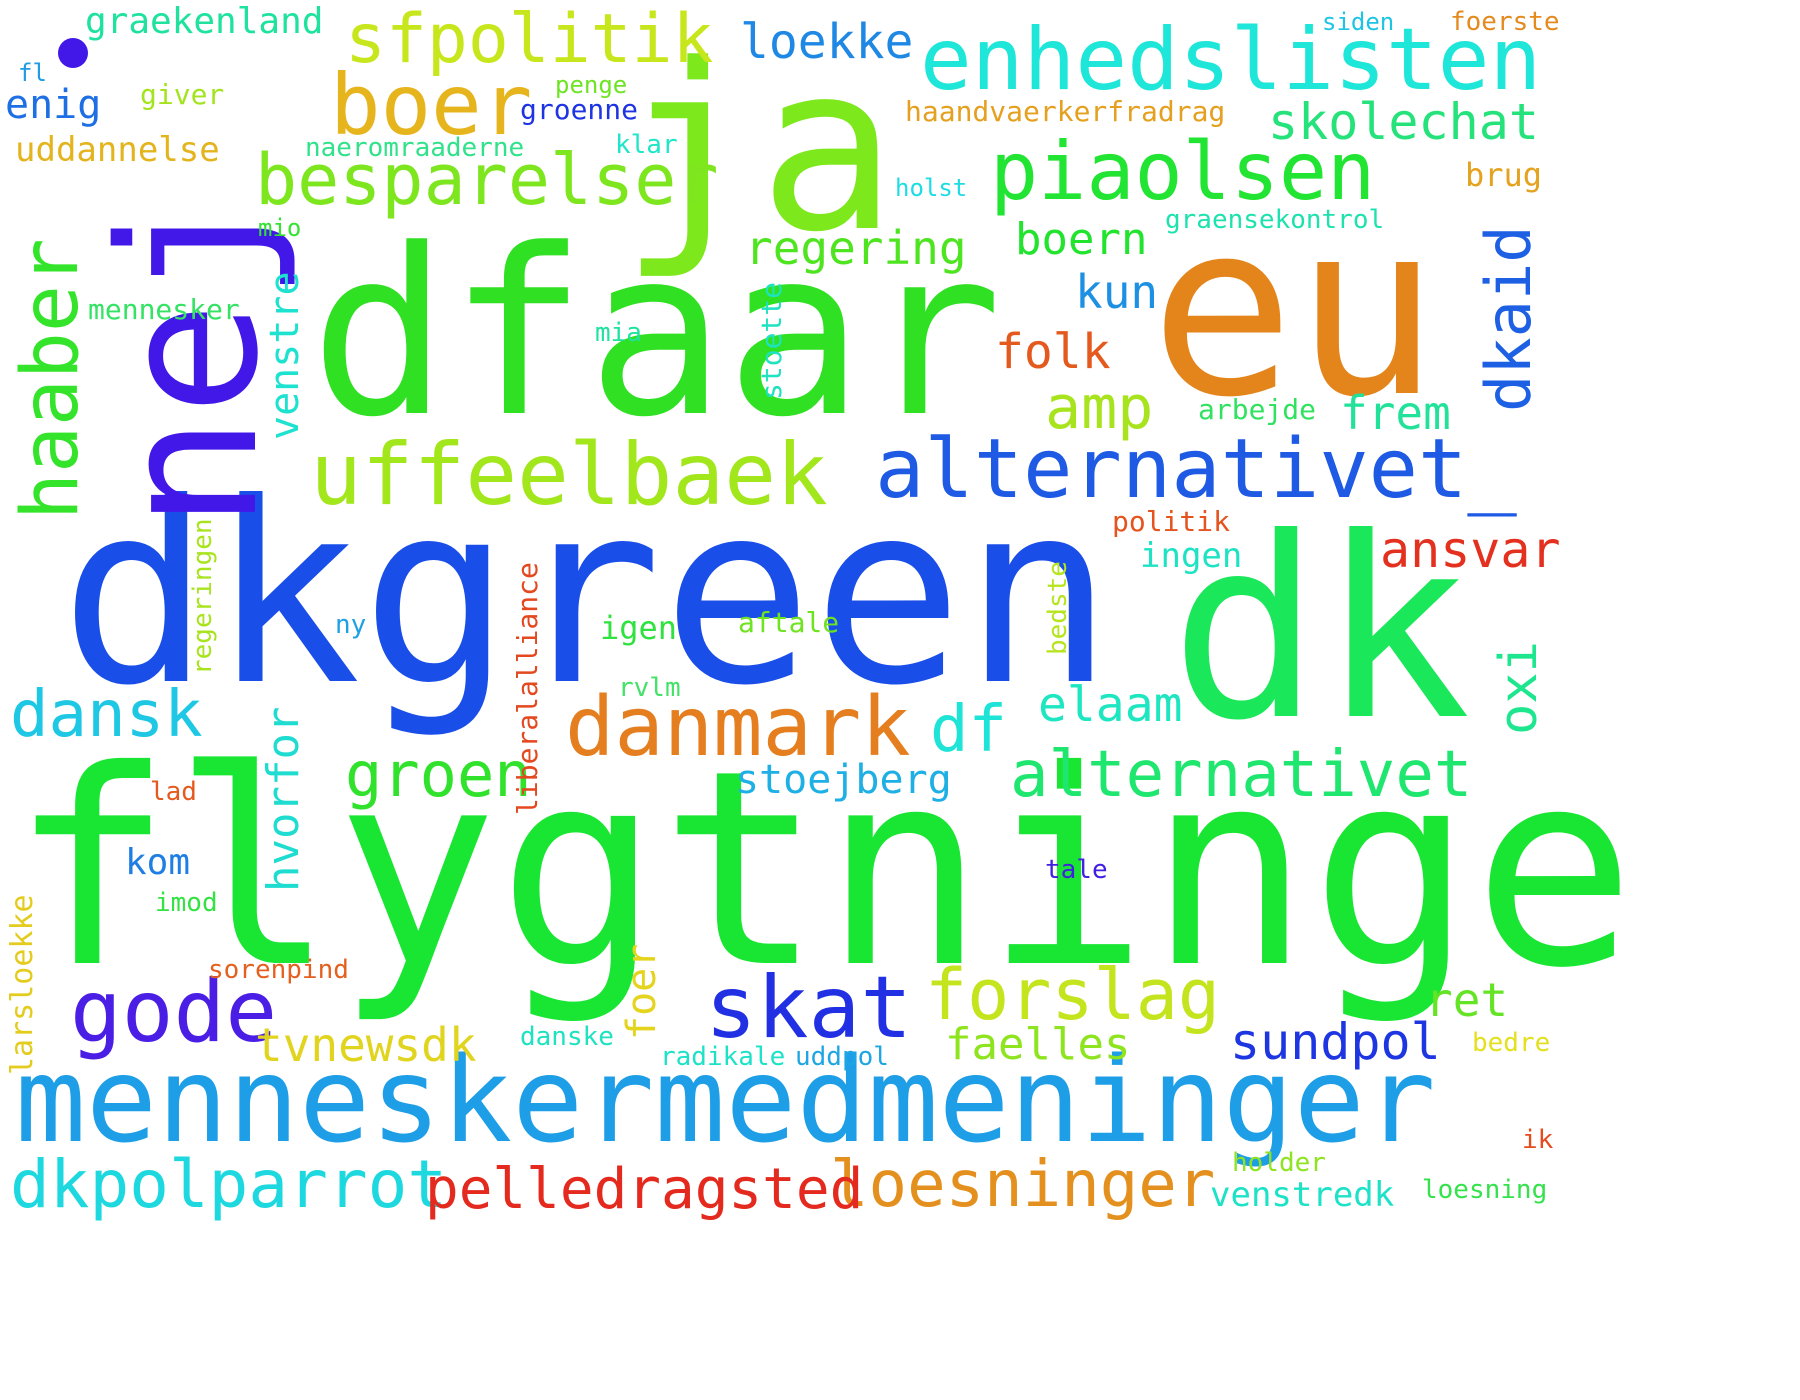 The height and width of the screenshot is (1400, 1800). Describe the element at coordinates (1508, 318) in the screenshot. I see `word-dkaid: dkaid` at that location.